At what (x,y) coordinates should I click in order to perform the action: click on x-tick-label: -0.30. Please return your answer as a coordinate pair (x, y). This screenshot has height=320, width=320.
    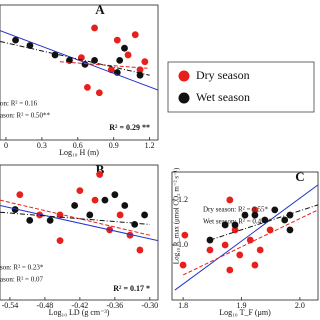
    Looking at the image, I should click on (150, 305).